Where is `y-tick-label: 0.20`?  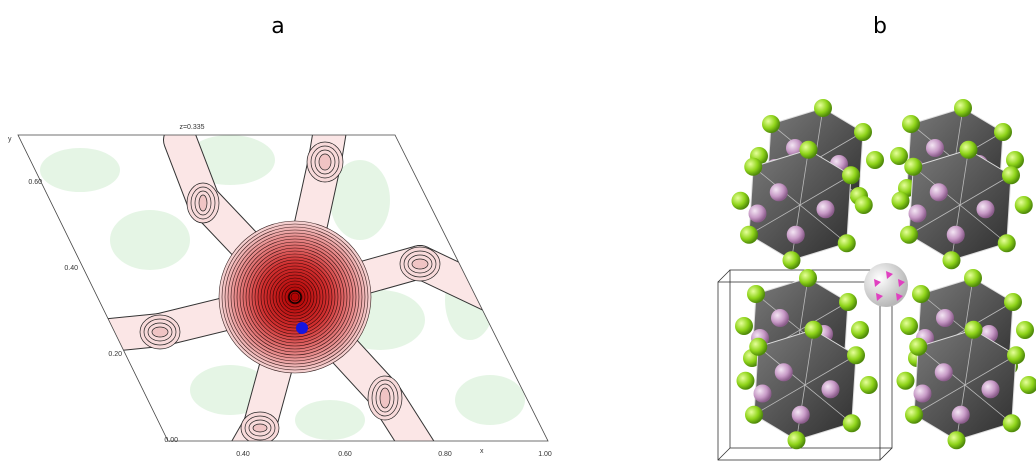 y-tick-label: 0.20 is located at coordinates (115, 354).